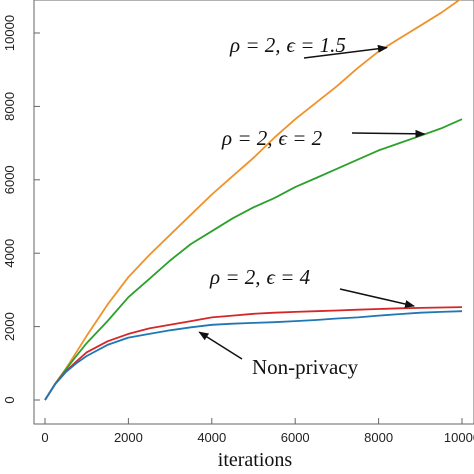 The image size is (474, 474). I want to click on y-tick-label: 8000, so click(9, 106).